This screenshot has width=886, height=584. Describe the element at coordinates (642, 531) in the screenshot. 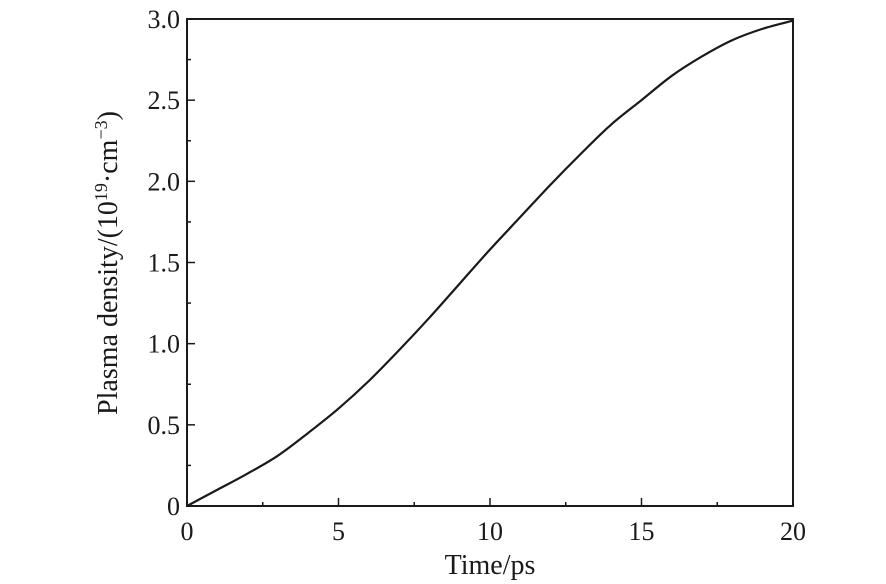

I see `x-tick-label: 15` at that location.